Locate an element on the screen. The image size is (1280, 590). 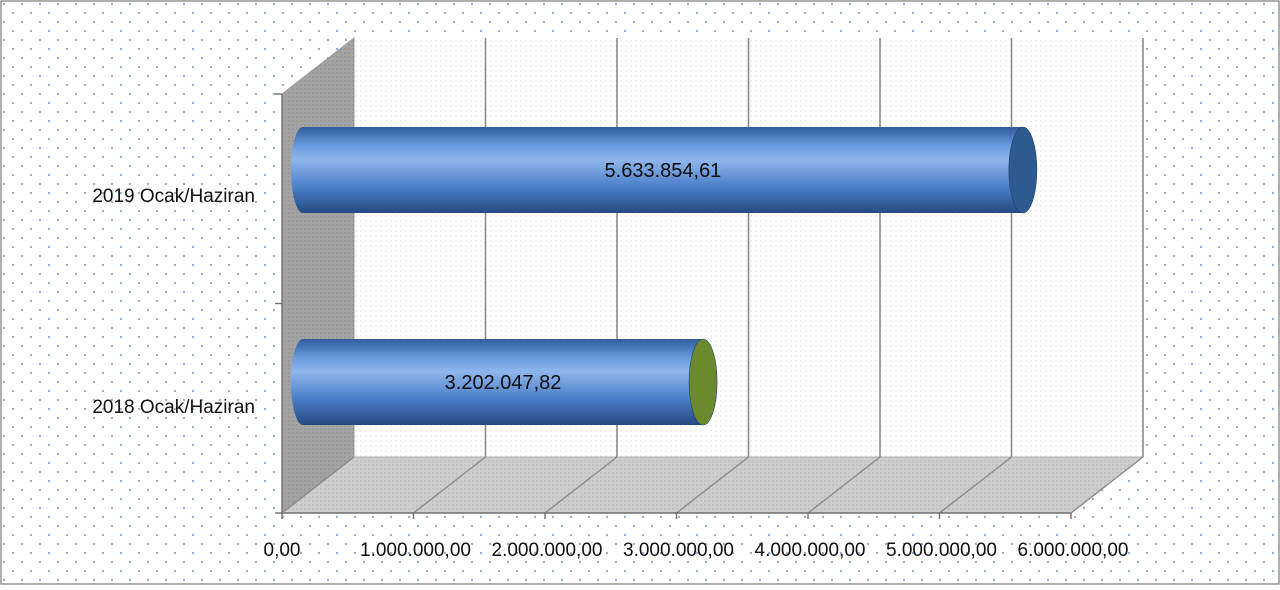
x-tick-label: 1.000.000,00 is located at coordinates (415, 550).